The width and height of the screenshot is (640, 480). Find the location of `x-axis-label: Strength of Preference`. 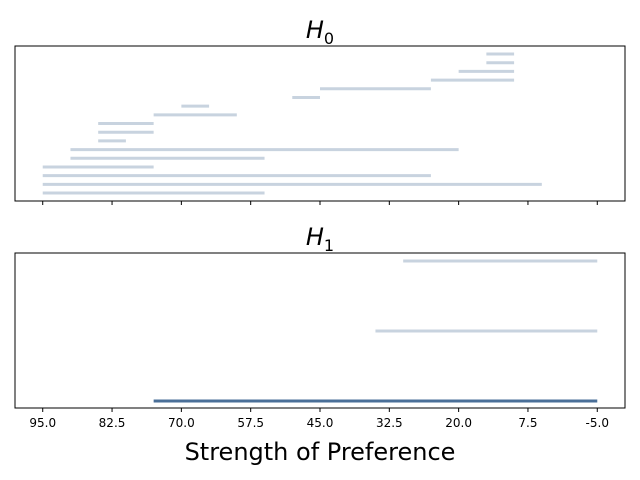

x-axis-label: Strength of Preference is located at coordinates (320, 452).